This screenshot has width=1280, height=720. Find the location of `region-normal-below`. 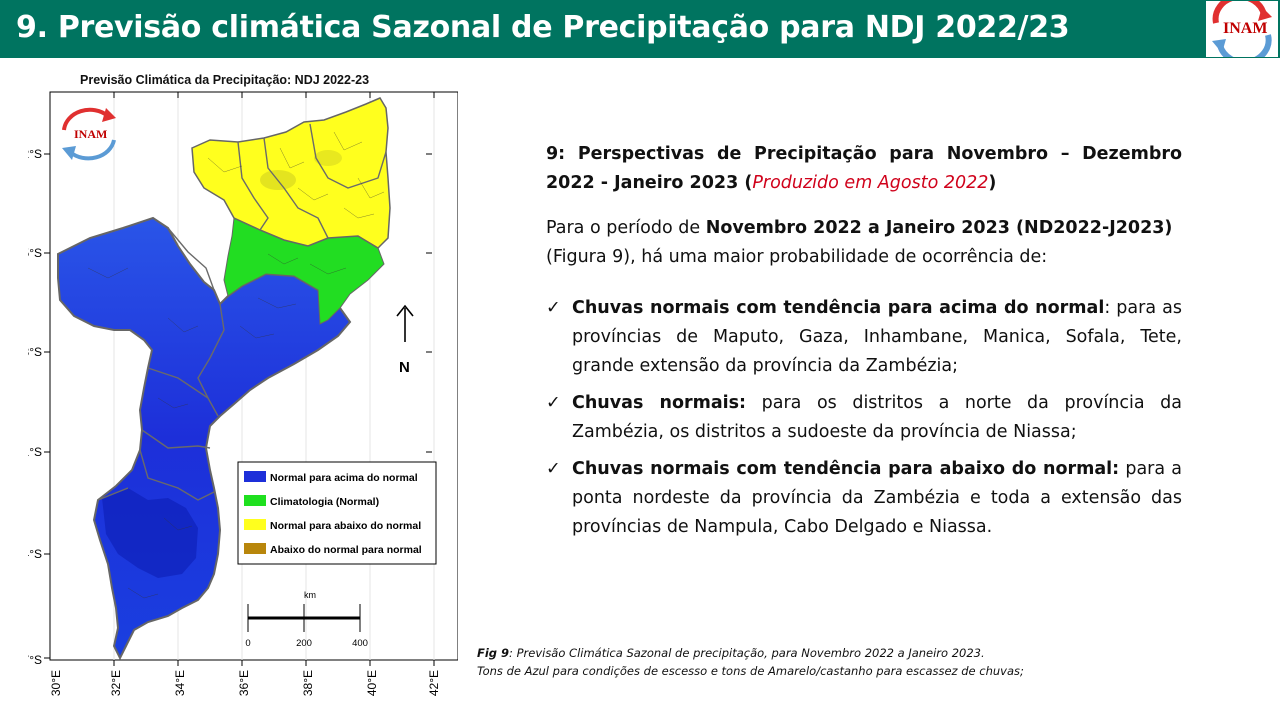

region-normal-below is located at coordinates (291, 173).